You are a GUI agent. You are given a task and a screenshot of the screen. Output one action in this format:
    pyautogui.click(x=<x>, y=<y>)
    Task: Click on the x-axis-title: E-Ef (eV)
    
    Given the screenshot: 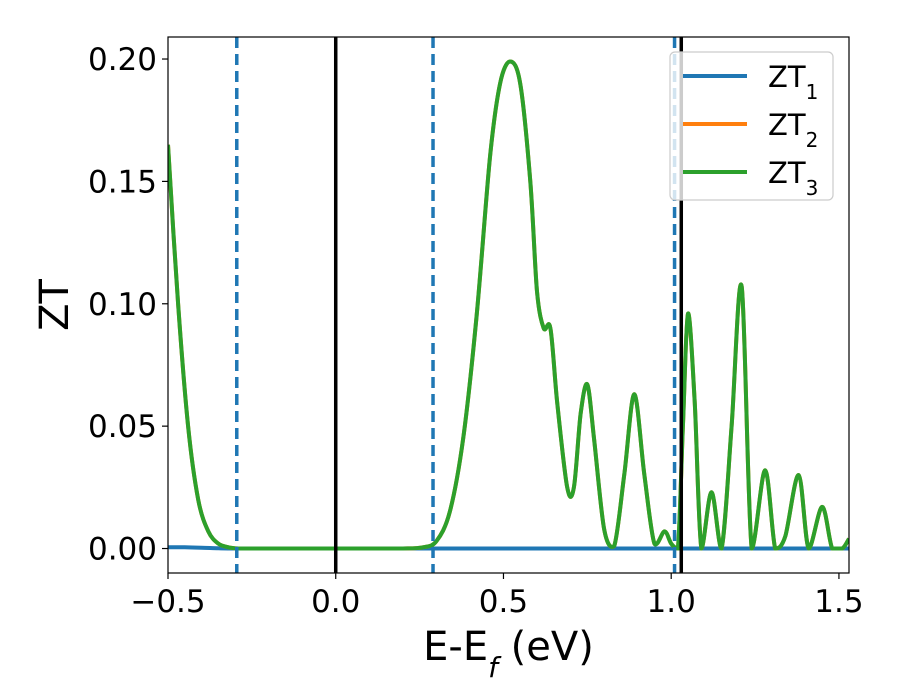 What is the action you would take?
    pyautogui.click(x=508, y=654)
    